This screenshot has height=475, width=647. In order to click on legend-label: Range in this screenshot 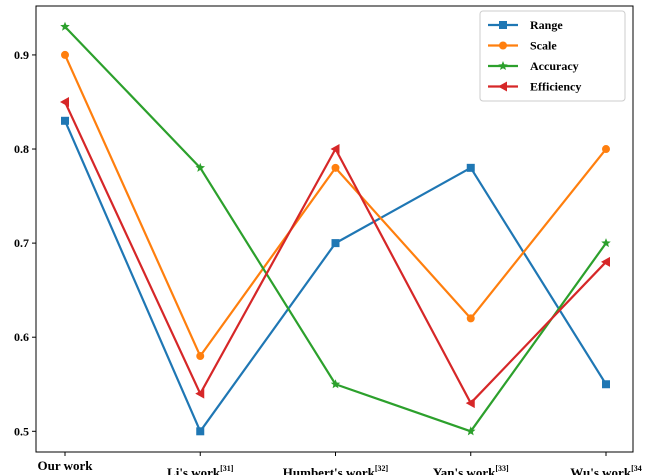, I will do `click(546, 25)`.